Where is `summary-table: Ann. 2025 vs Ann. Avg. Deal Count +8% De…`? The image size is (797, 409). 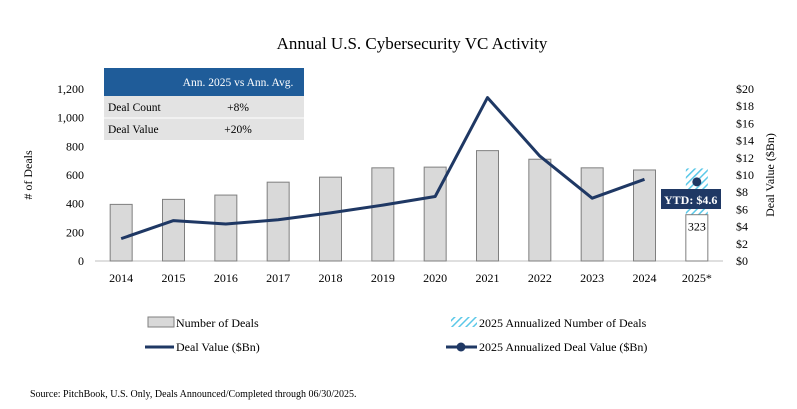
summary-table: Ann. 2025 vs Ann. Avg. Deal Count +8% De… is located at coordinates (204, 104).